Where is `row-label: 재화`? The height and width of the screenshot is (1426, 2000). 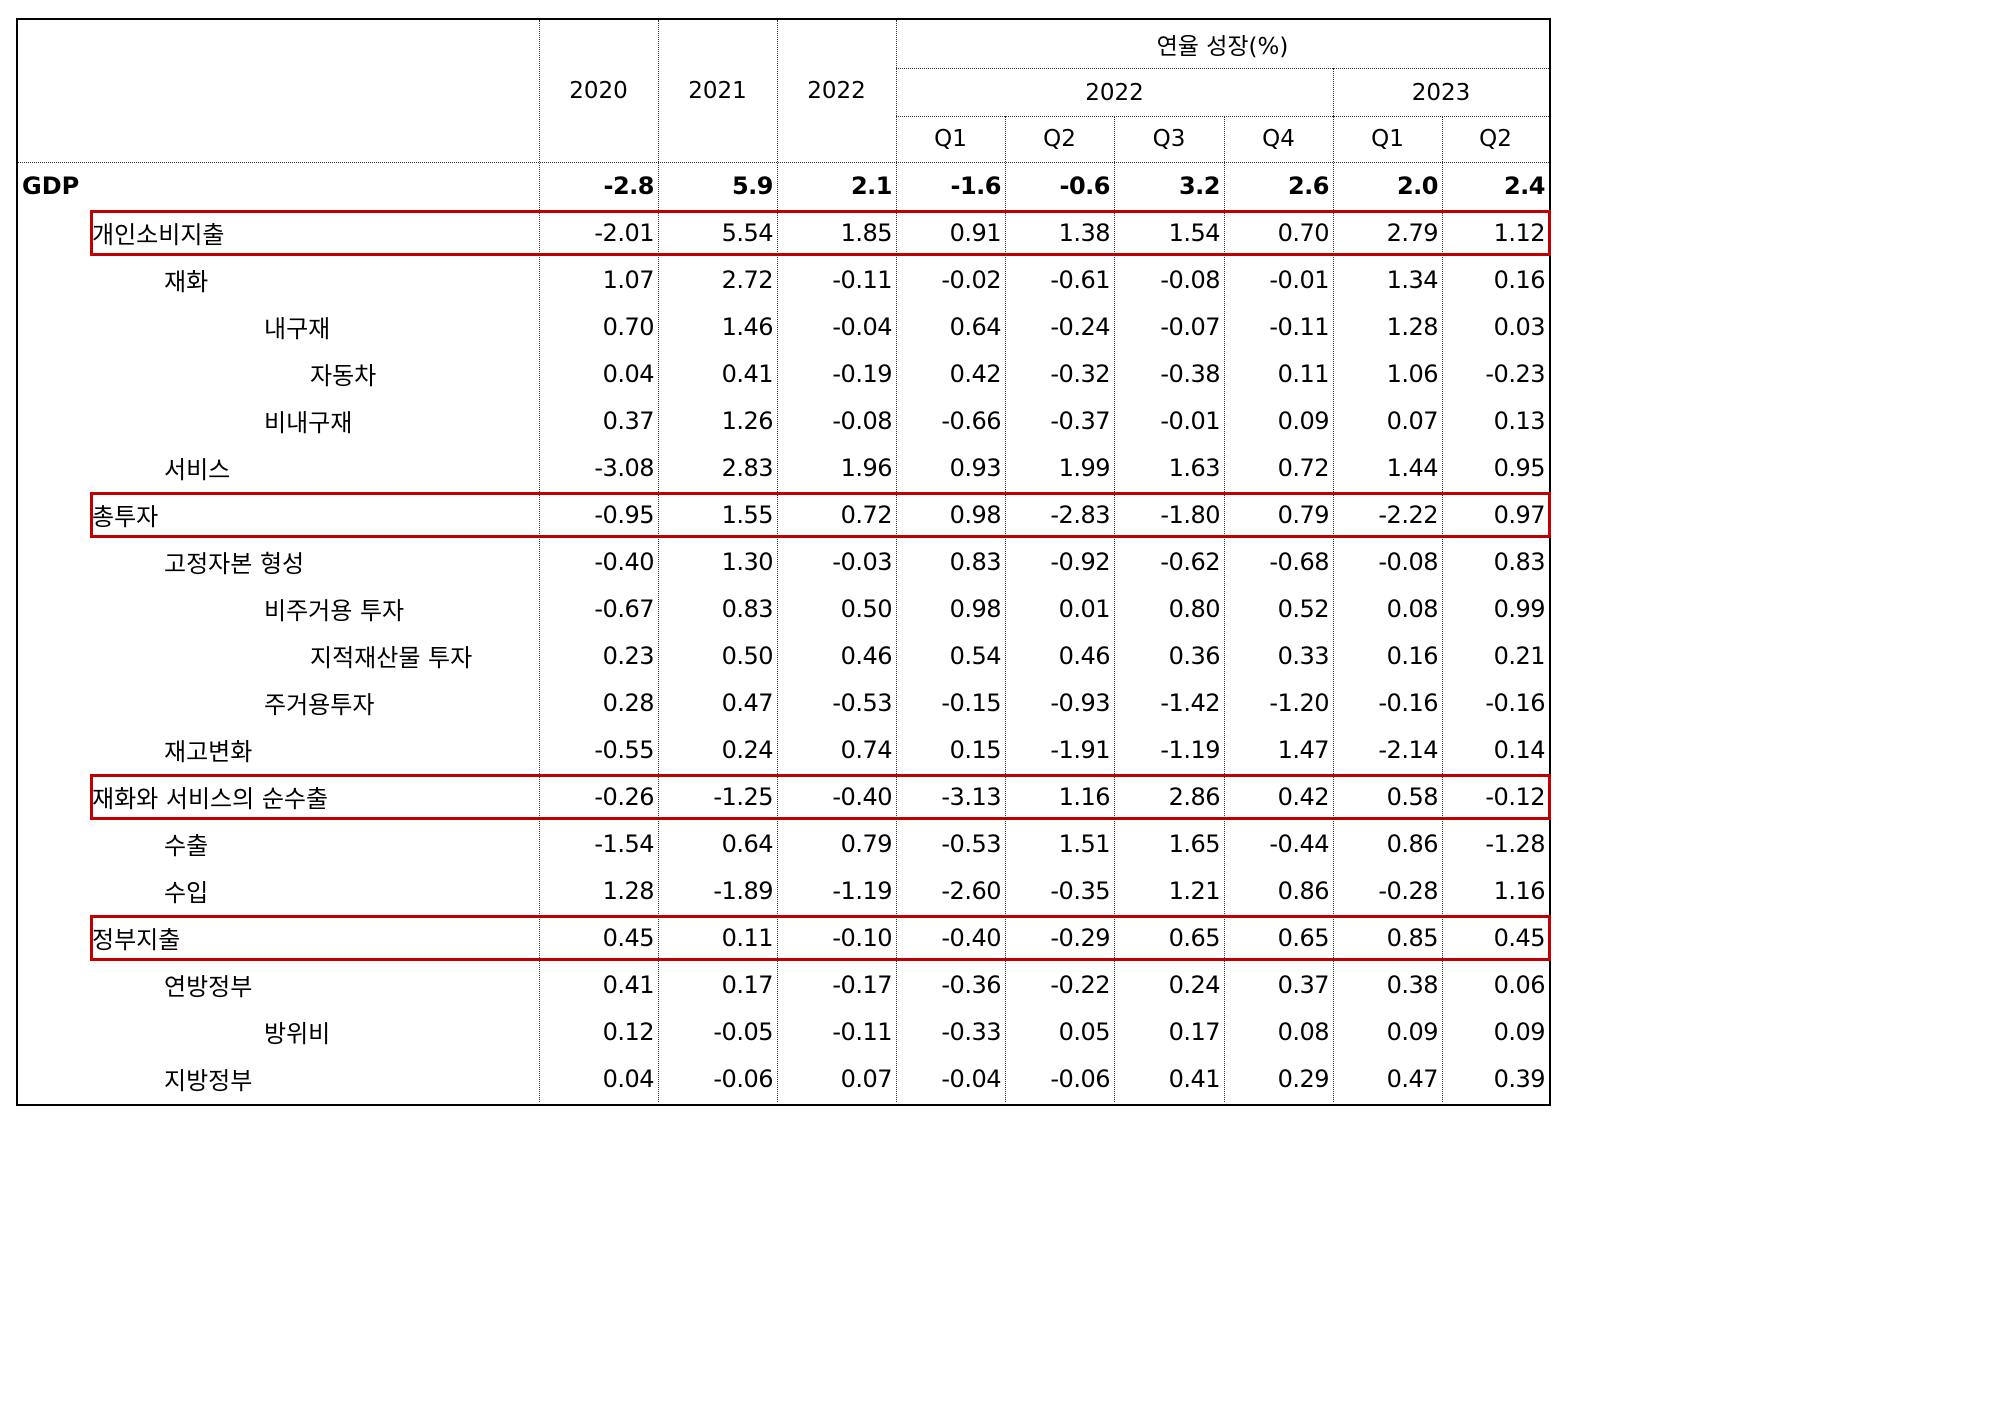
row-label: 재화 is located at coordinates (186, 282).